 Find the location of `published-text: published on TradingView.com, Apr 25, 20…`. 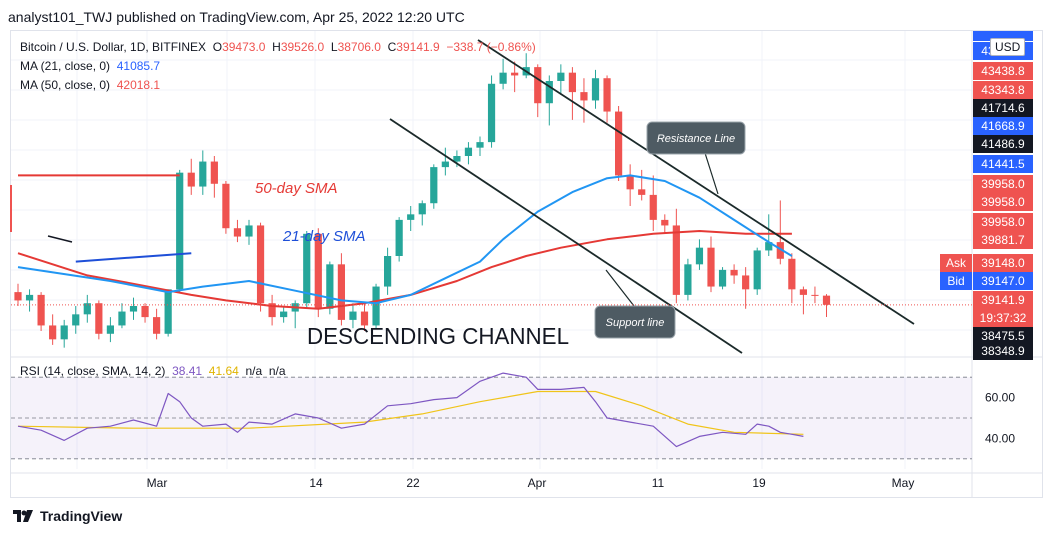

published-text: published on TradingView.com, Apr 25, 20… is located at coordinates (290, 17).